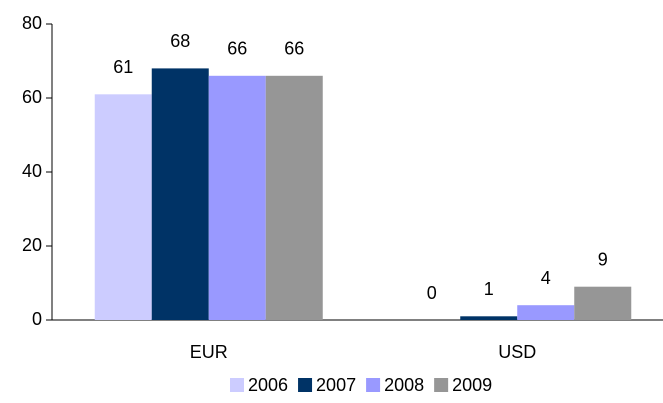 Image resolution: width=663 pixels, height=403 pixels. What do you see at coordinates (32, 171) in the screenshot?
I see `y-tick-label: 40` at bounding box center [32, 171].